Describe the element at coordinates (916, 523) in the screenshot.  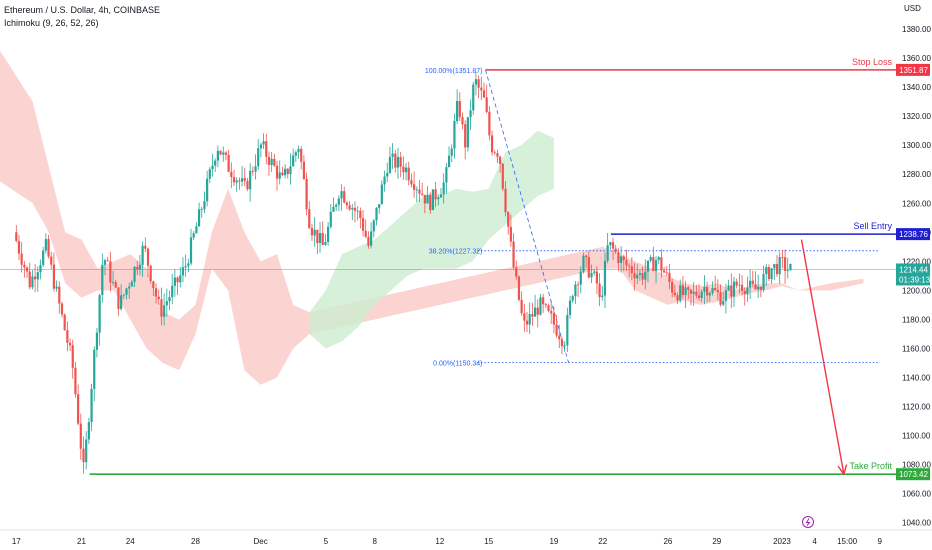
I see `y-tick-label: 1040.00` at that location.